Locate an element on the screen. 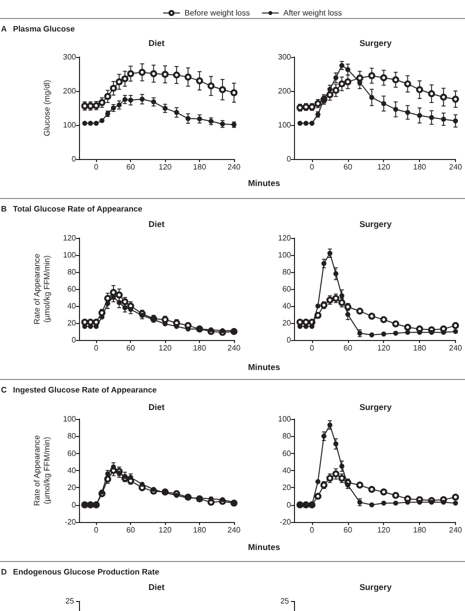 This screenshot has height=611, width=465. text: Total Glucose Rate of Appearance is located at coordinates (78, 209).